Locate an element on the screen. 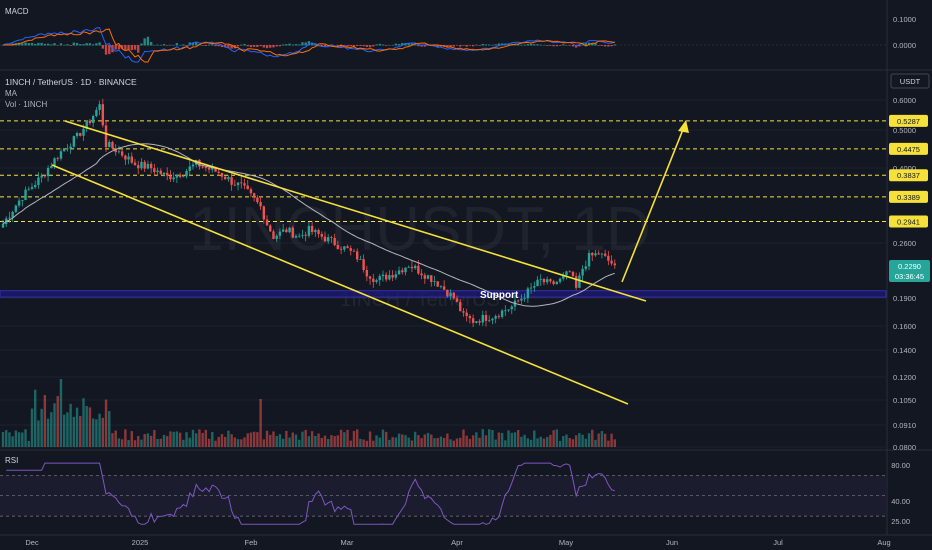  currency-button: USDT is located at coordinates (910, 81).